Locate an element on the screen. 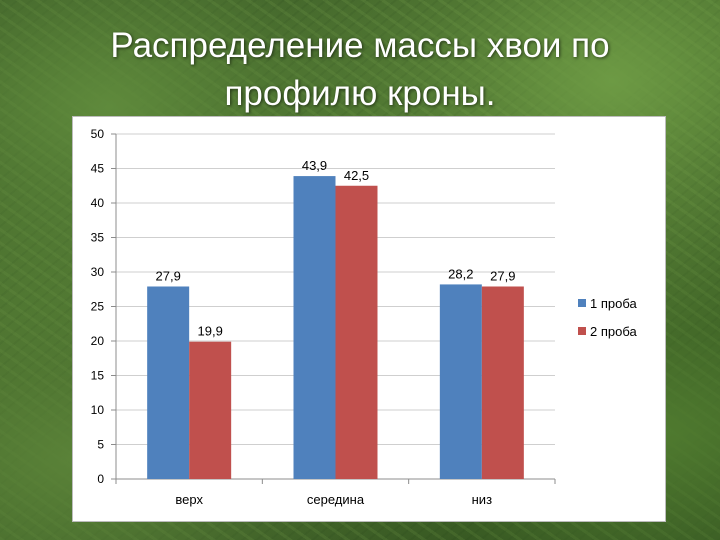  y-tick-label: 45 is located at coordinates (98, 169).